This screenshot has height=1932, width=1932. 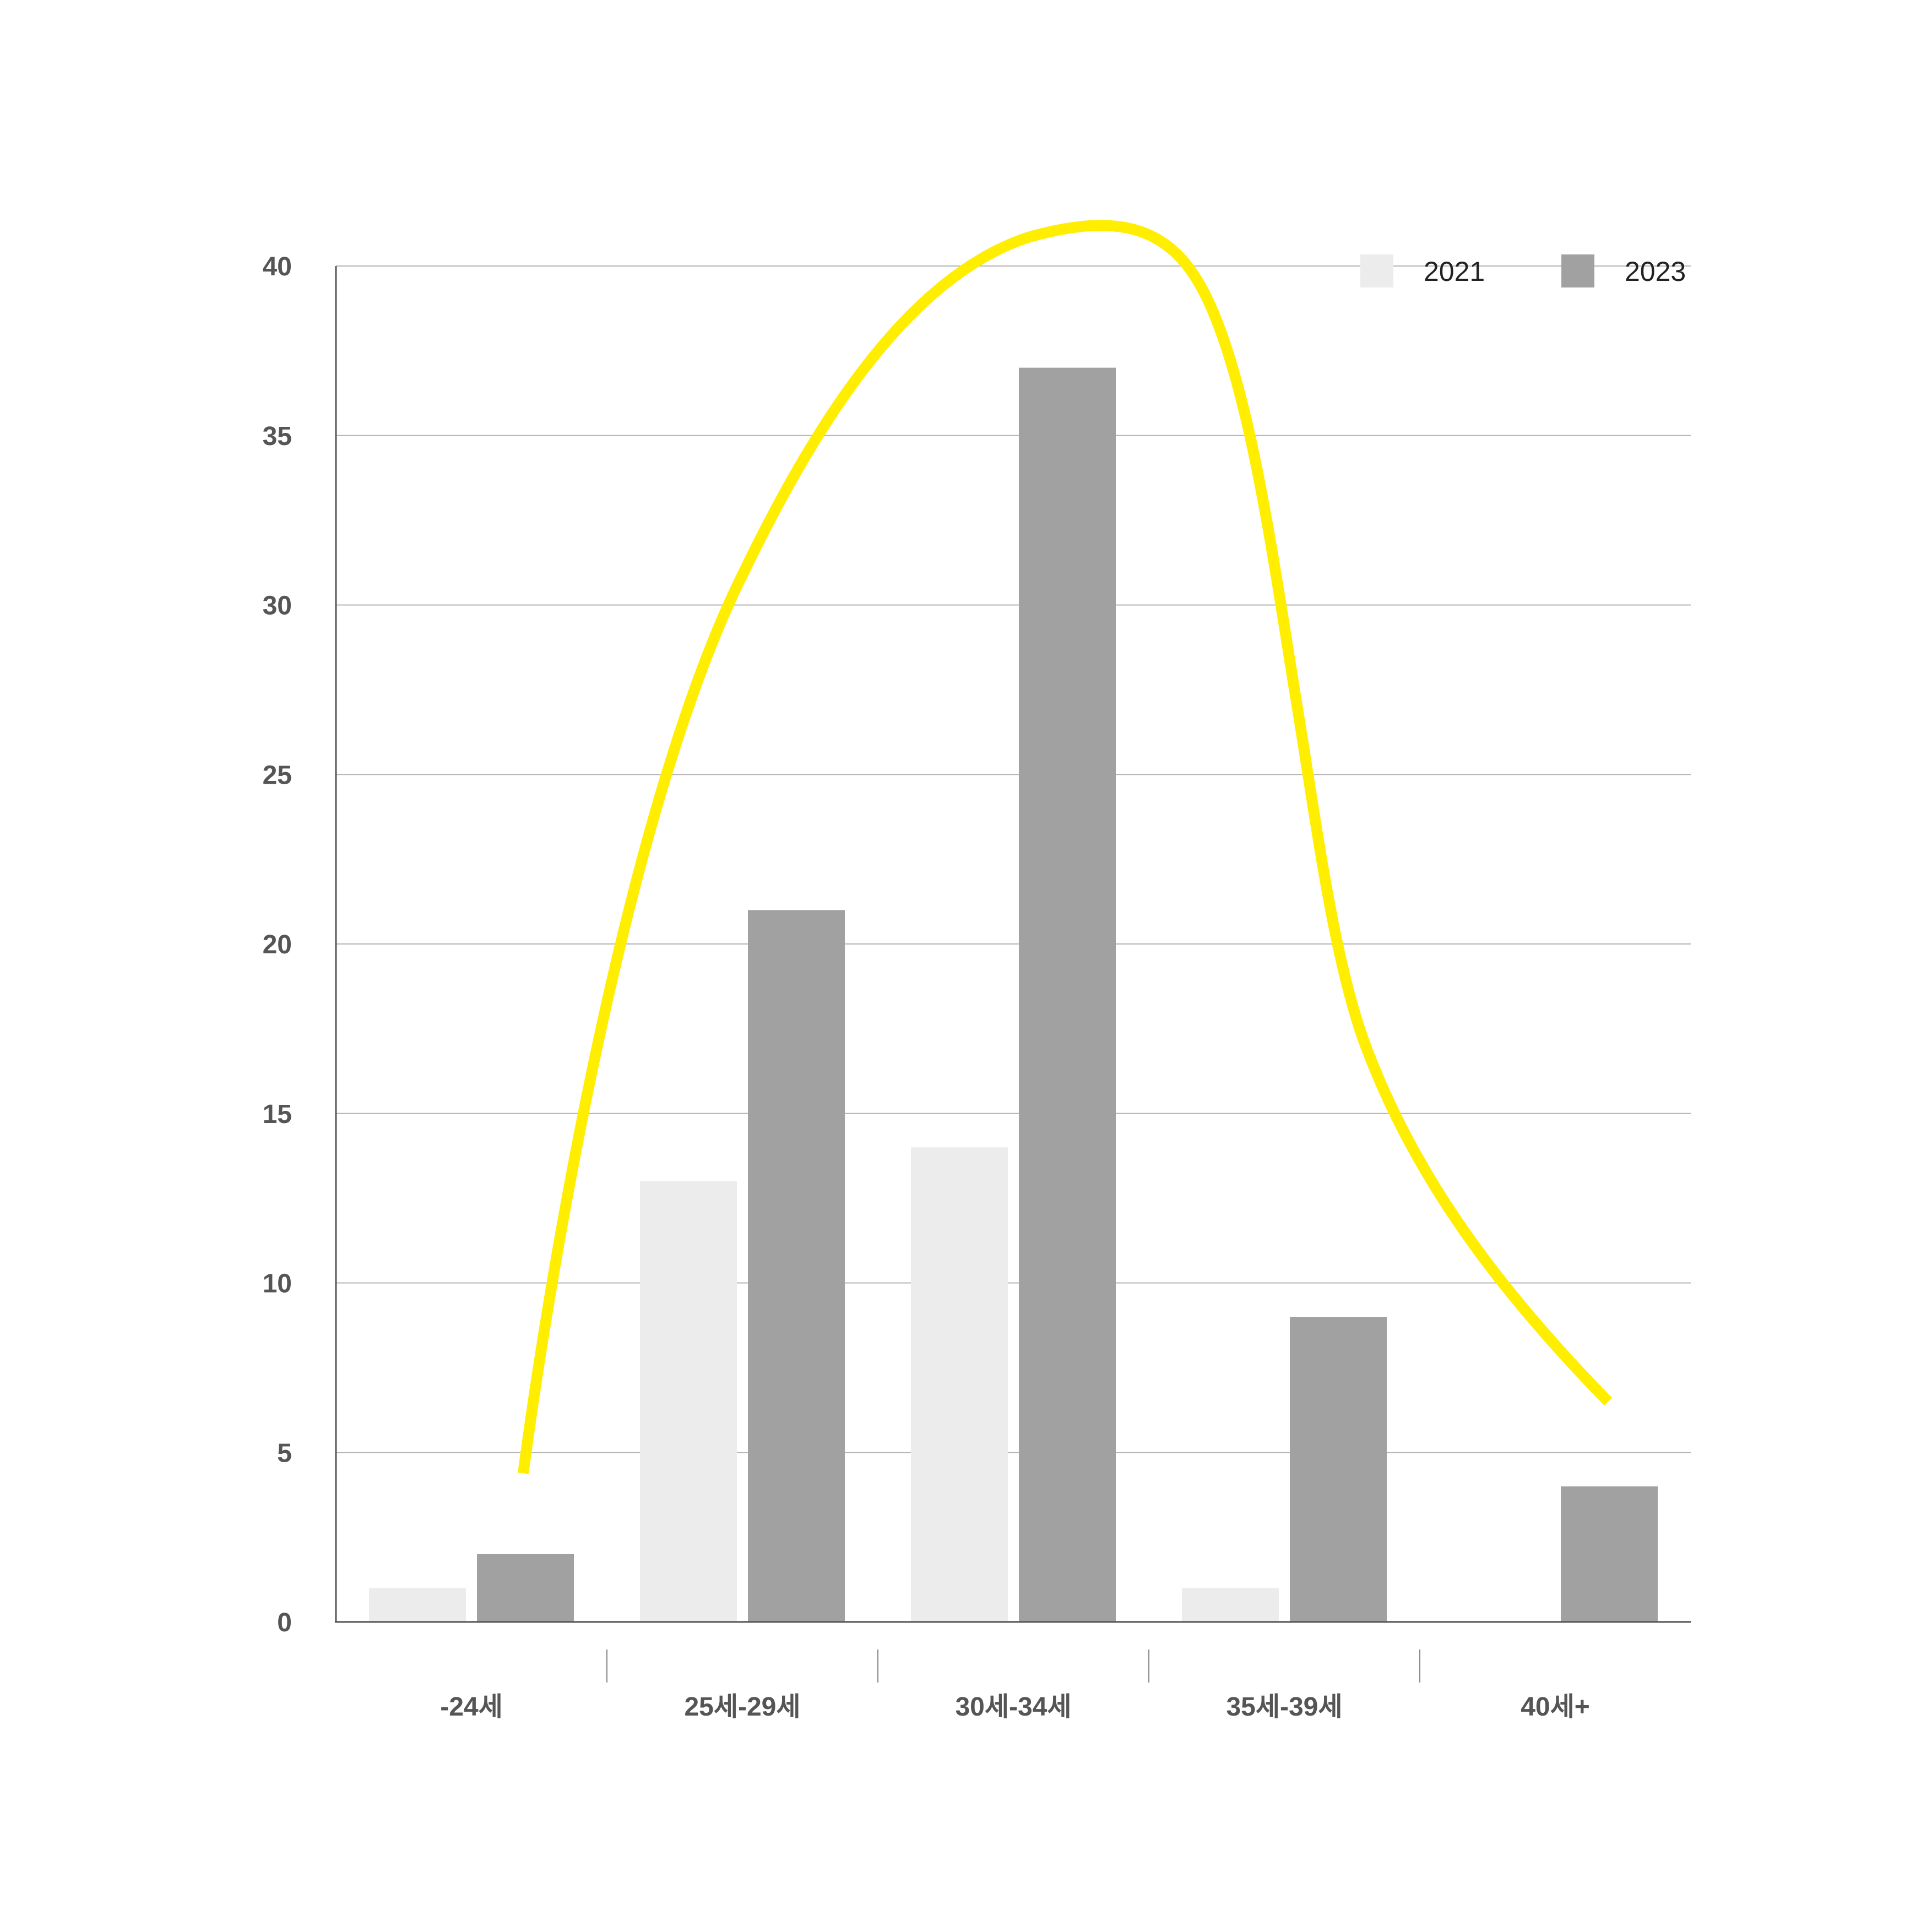 What do you see at coordinates (1284, 1707) in the screenshot?
I see `x-tick-label: 35세-39세` at bounding box center [1284, 1707].